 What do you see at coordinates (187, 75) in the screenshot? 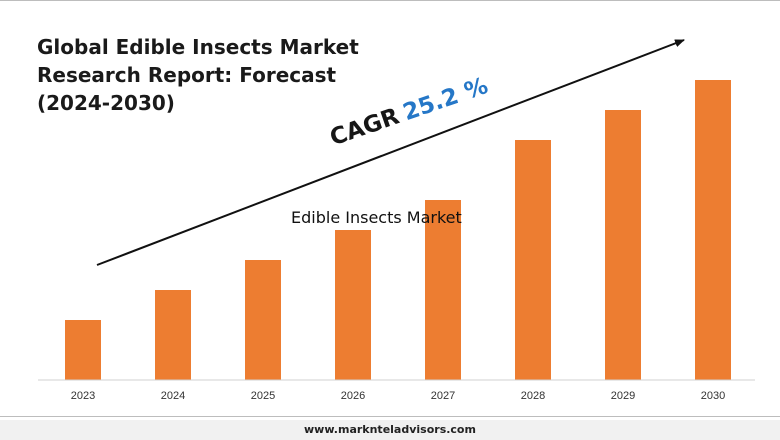
I see `title-line-2: Research Report: Forecast` at bounding box center [187, 75].